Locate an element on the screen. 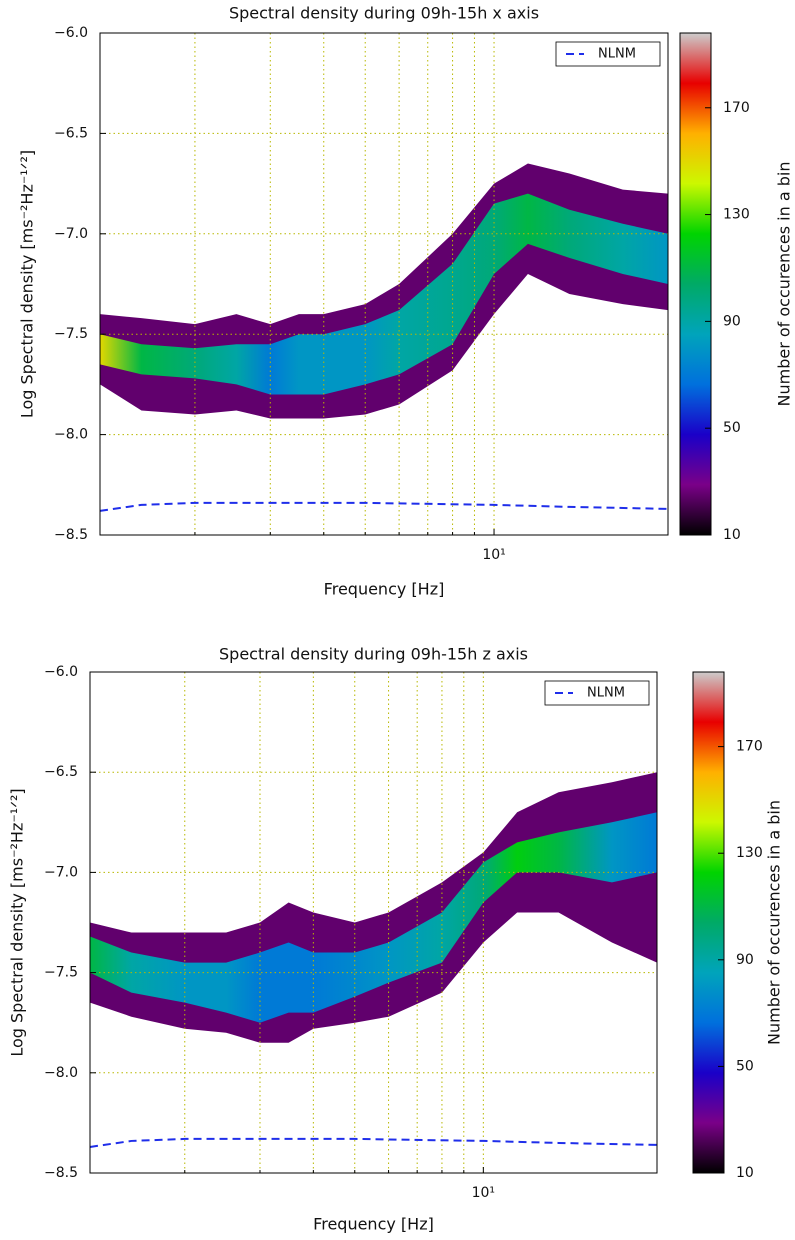 The image size is (795, 1240). chart-title: Spectral density during 09h-15h z axis is located at coordinates (373, 654).